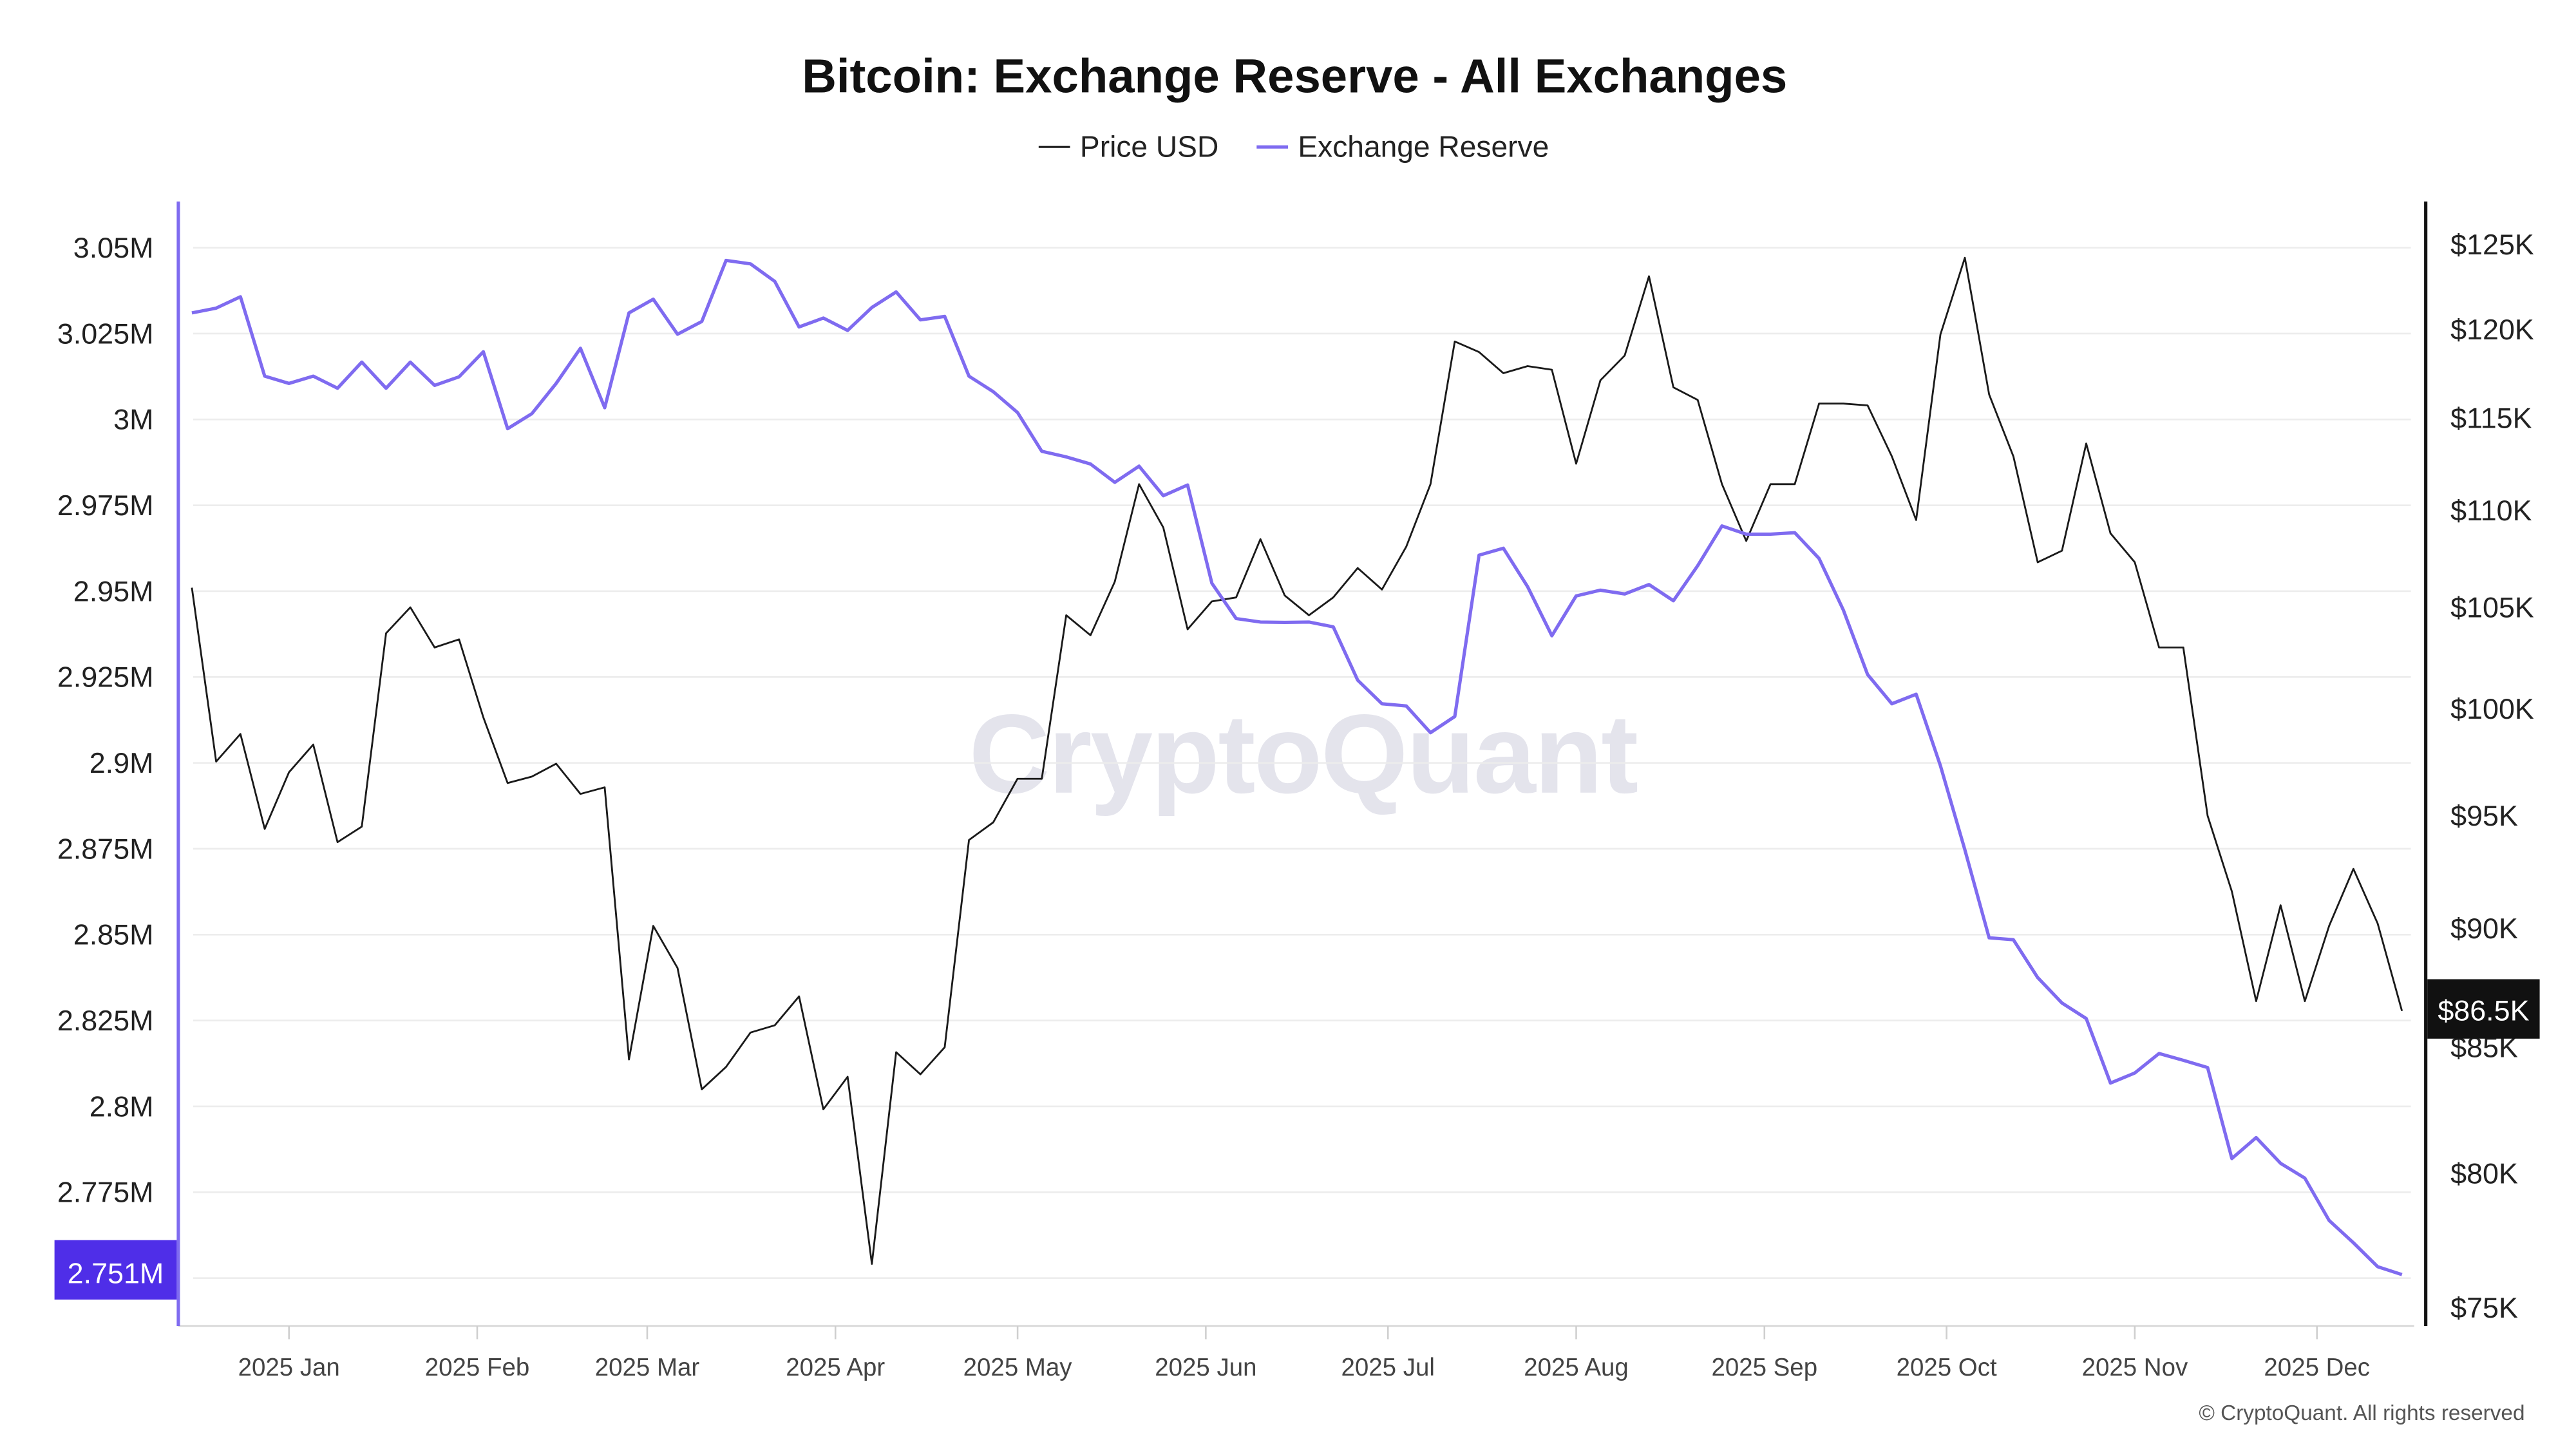 This screenshot has width=2576, height=1449. Describe the element at coordinates (1205, 1368) in the screenshot. I see `x-tick-label: 2025 Jun` at that location.